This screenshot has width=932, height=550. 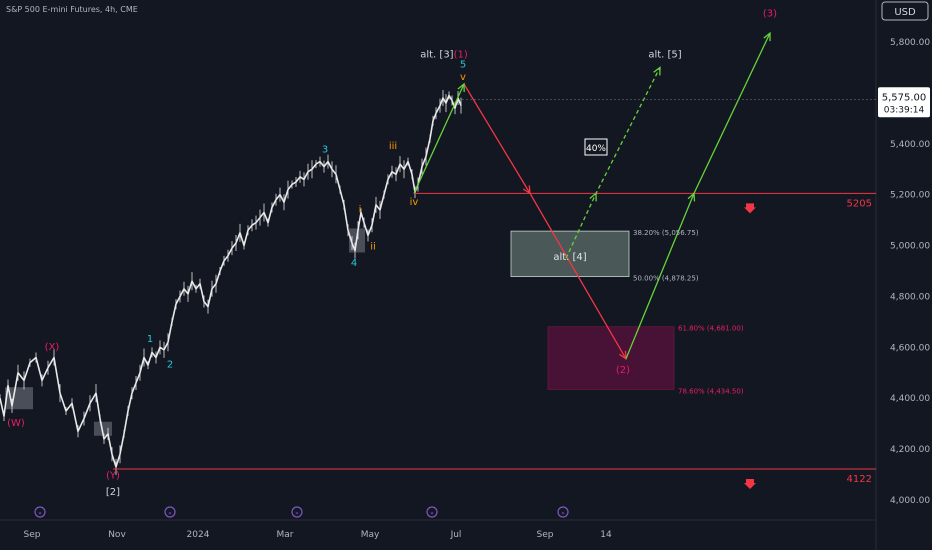 I want to click on currency-box, so click(x=905, y=11).